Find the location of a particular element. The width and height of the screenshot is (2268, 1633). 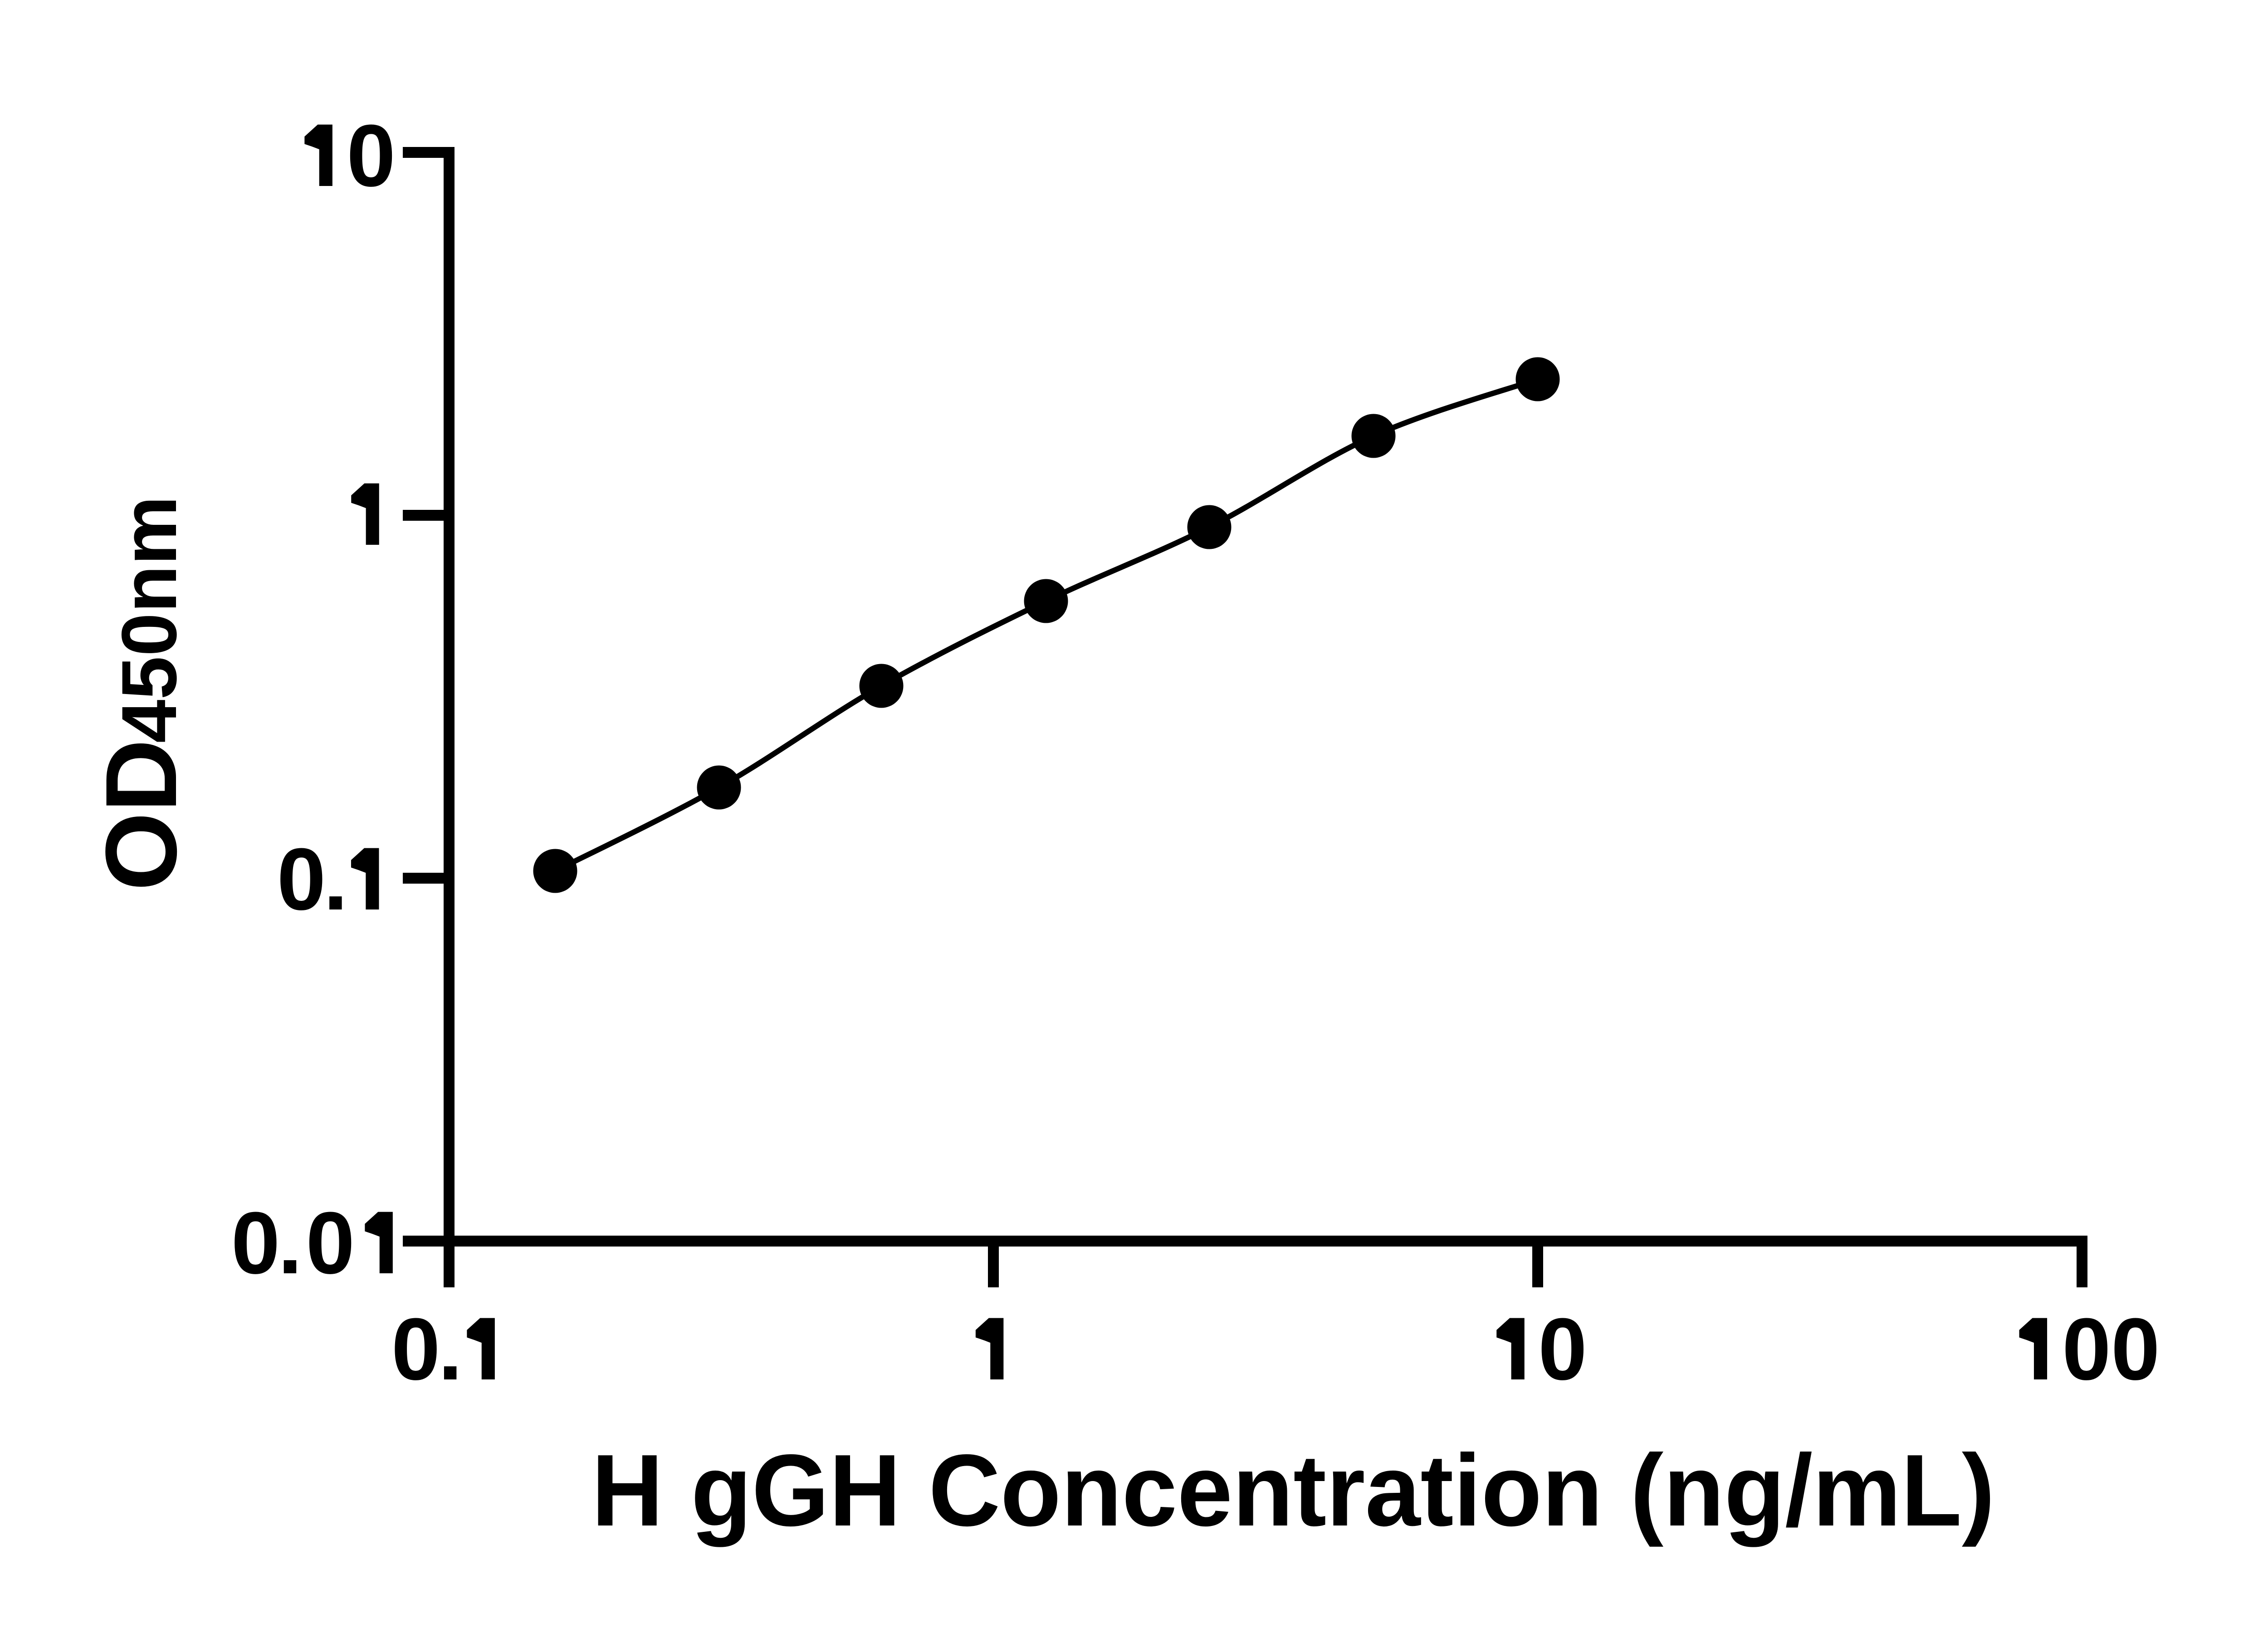

svg-text: 450nm is located at coordinates (150, 619).